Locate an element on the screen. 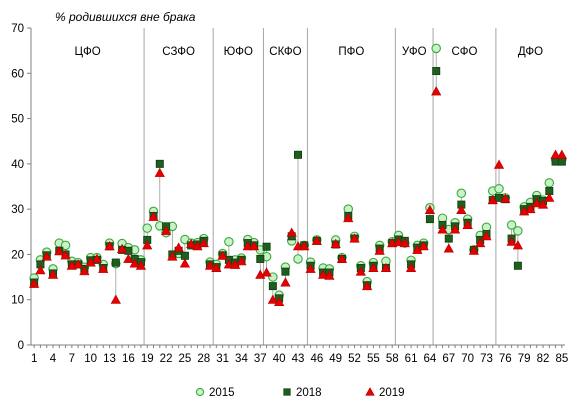  x-tick-label: 22 is located at coordinates (166, 359).